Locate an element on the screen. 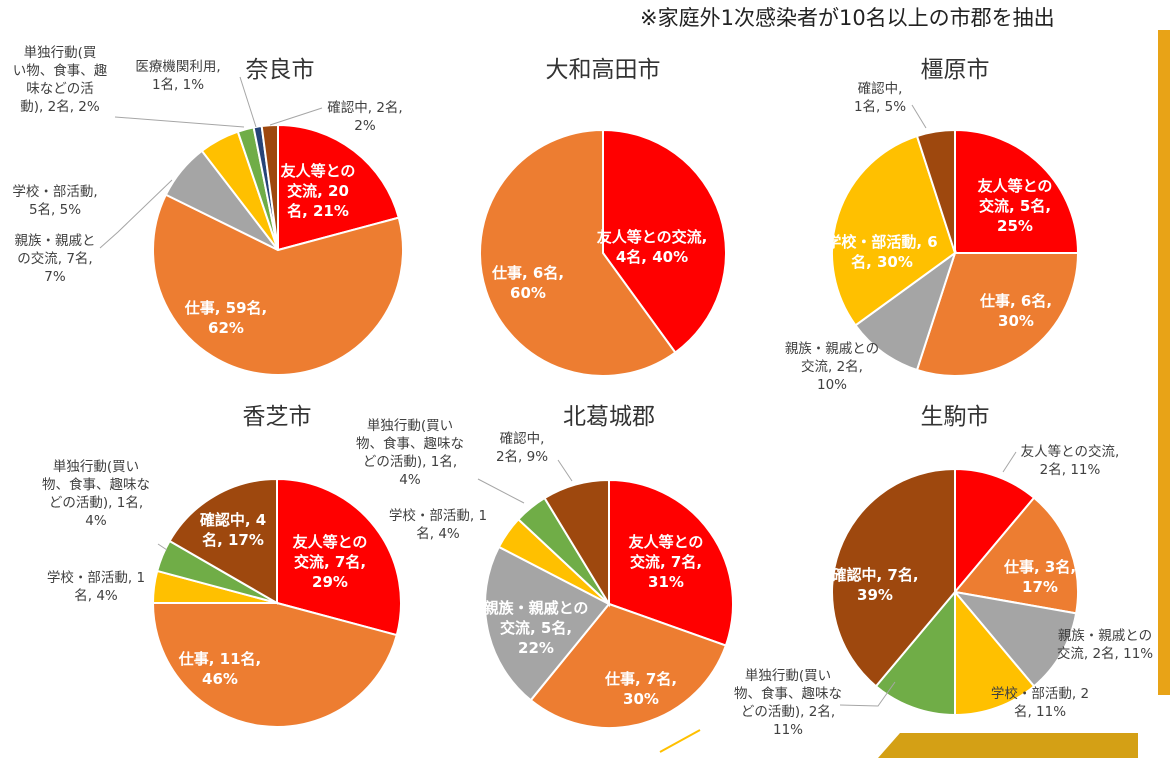 This screenshot has width=1170, height=762. data-label-solo: 単独行動(買い物、食事、趣味などの活動), 2名, 2% is located at coordinates (60, 80).